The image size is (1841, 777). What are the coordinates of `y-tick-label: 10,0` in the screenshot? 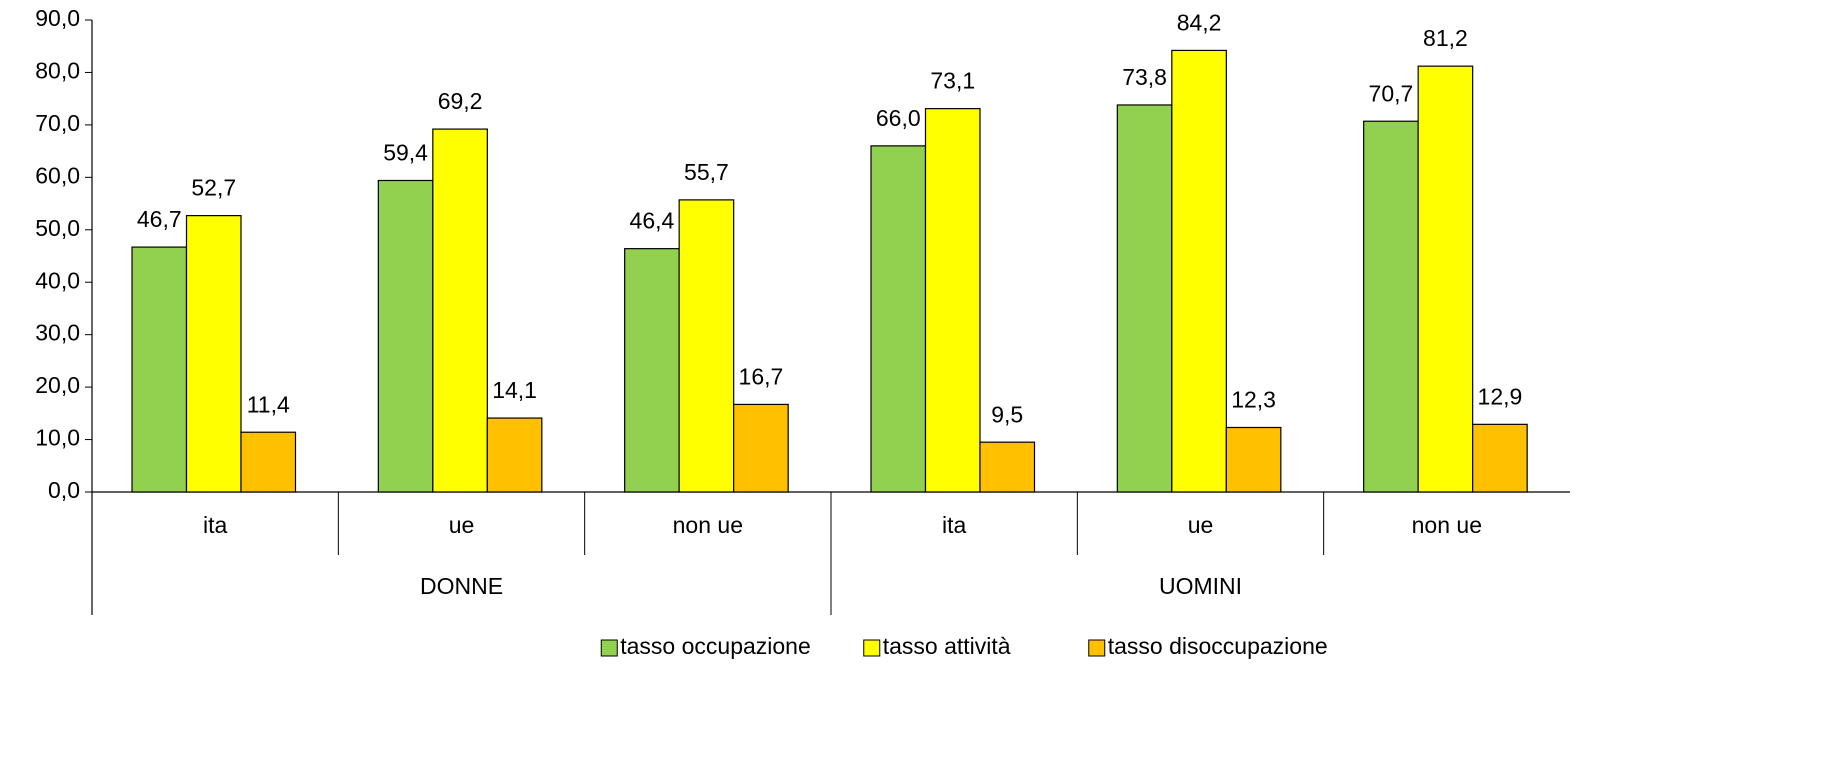 It's located at (57, 438).